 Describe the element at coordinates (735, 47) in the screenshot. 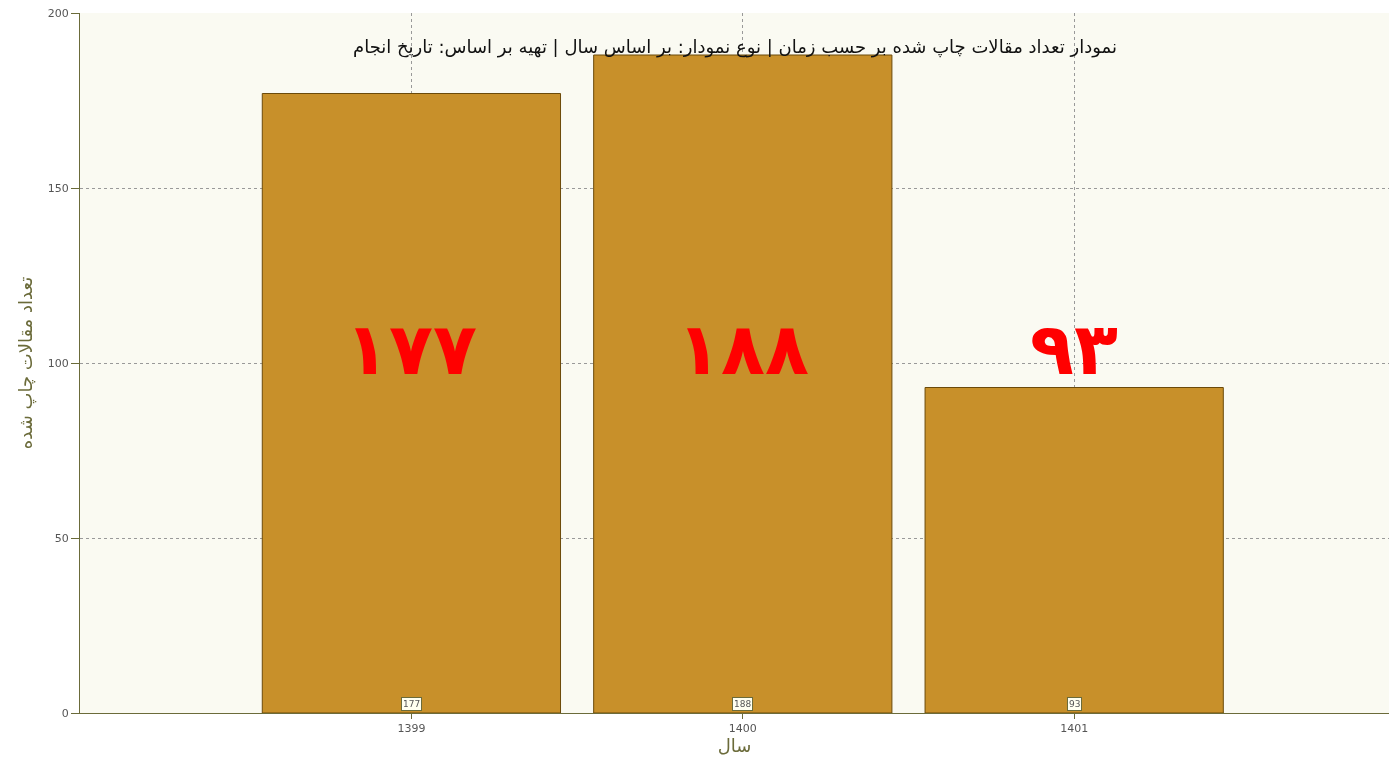

I see `text: نمودار تعداد مقالات چاپ شده بر حسب زمان | نوع نمودار: بر اساس سال | تهیه بر اساس: تاریخ انجام` at that location.